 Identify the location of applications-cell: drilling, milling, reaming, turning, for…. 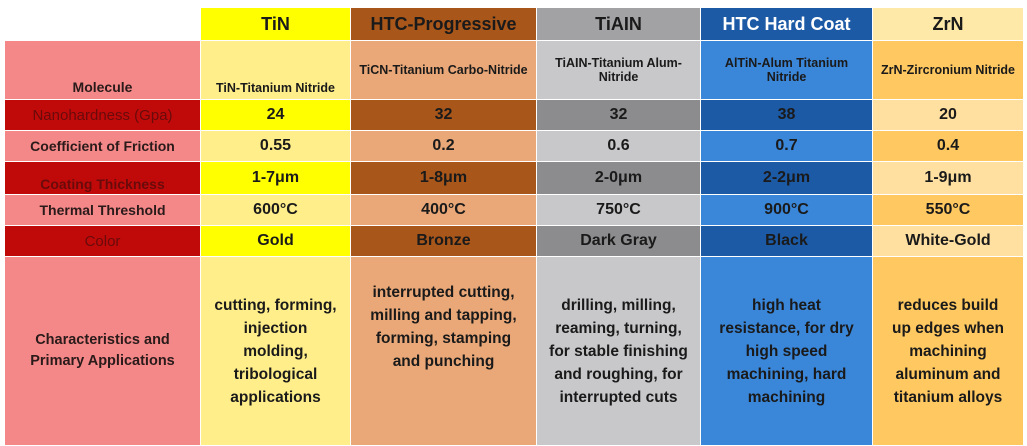
(618, 351).